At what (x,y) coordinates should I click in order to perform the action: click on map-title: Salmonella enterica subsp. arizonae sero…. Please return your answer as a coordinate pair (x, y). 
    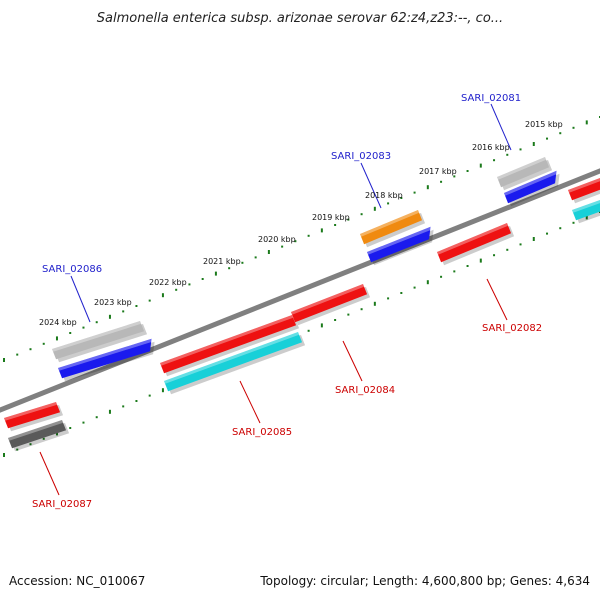
    Looking at the image, I should click on (300, 18).